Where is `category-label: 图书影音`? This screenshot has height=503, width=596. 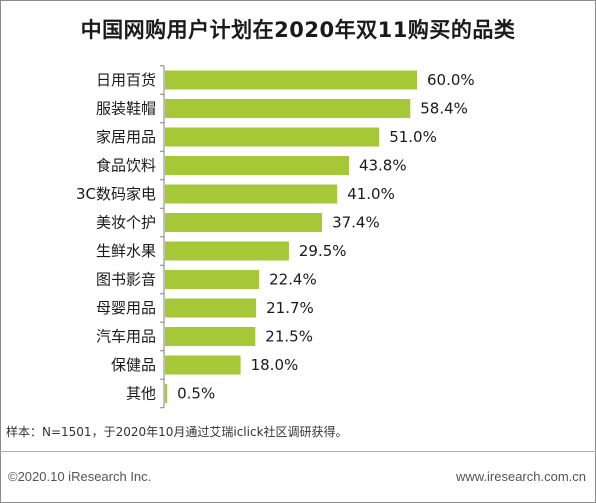 category-label: 图书影音 is located at coordinates (126, 280).